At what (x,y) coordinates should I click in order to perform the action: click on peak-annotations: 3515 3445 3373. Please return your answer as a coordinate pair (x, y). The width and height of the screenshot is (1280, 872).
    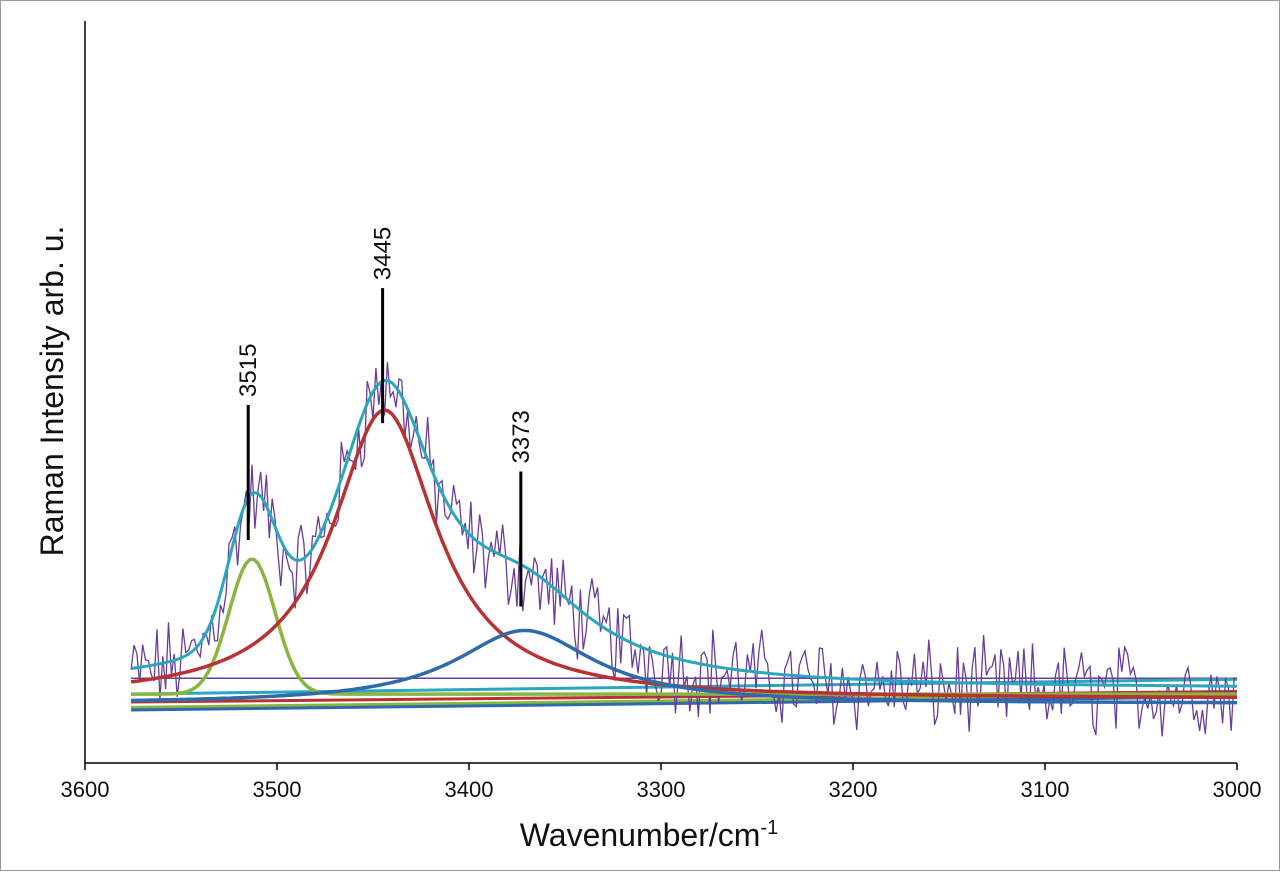
    Looking at the image, I should click on (385, 417).